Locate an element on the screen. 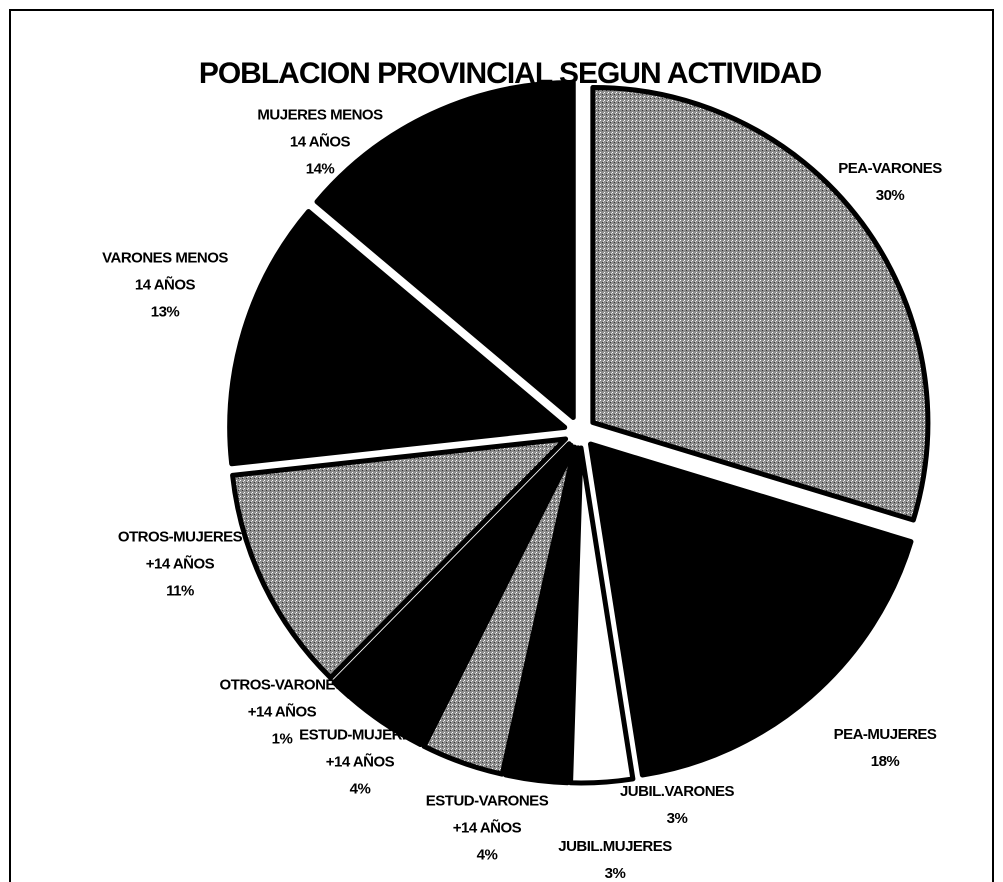 The image size is (1003, 882). chart-title: POBLACION PROVINCIAL SEGUN ACTIVIDAD is located at coordinates (510, 73).